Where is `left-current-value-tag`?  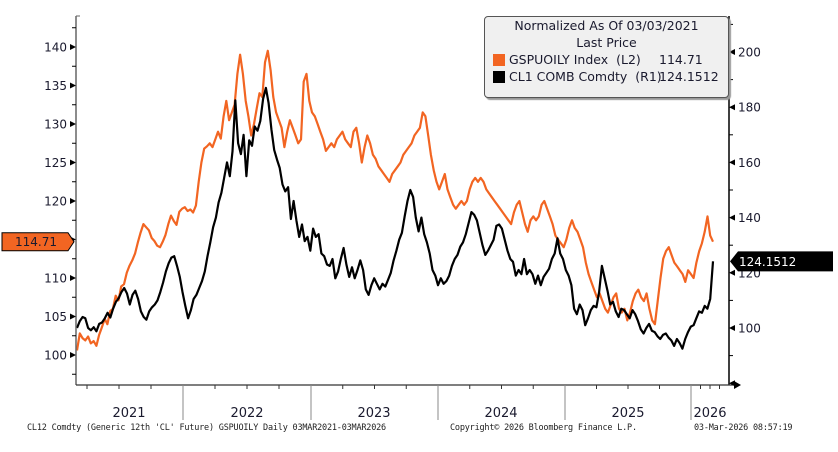 left-current-value-tag is located at coordinates (38, 242).